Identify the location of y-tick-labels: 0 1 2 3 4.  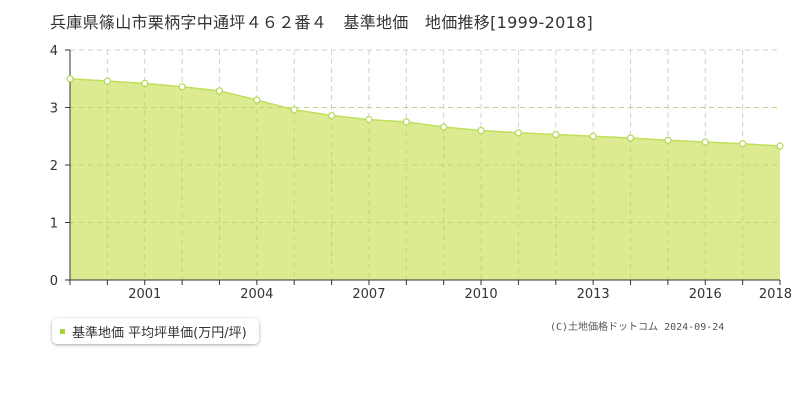
(54, 166).